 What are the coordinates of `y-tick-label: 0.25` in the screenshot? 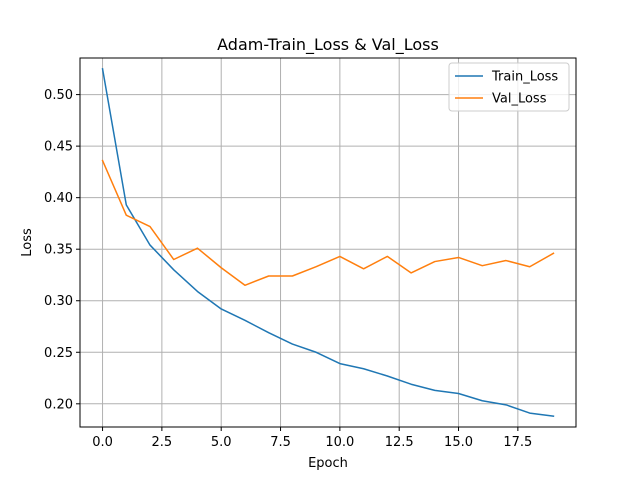 It's located at (58, 353).